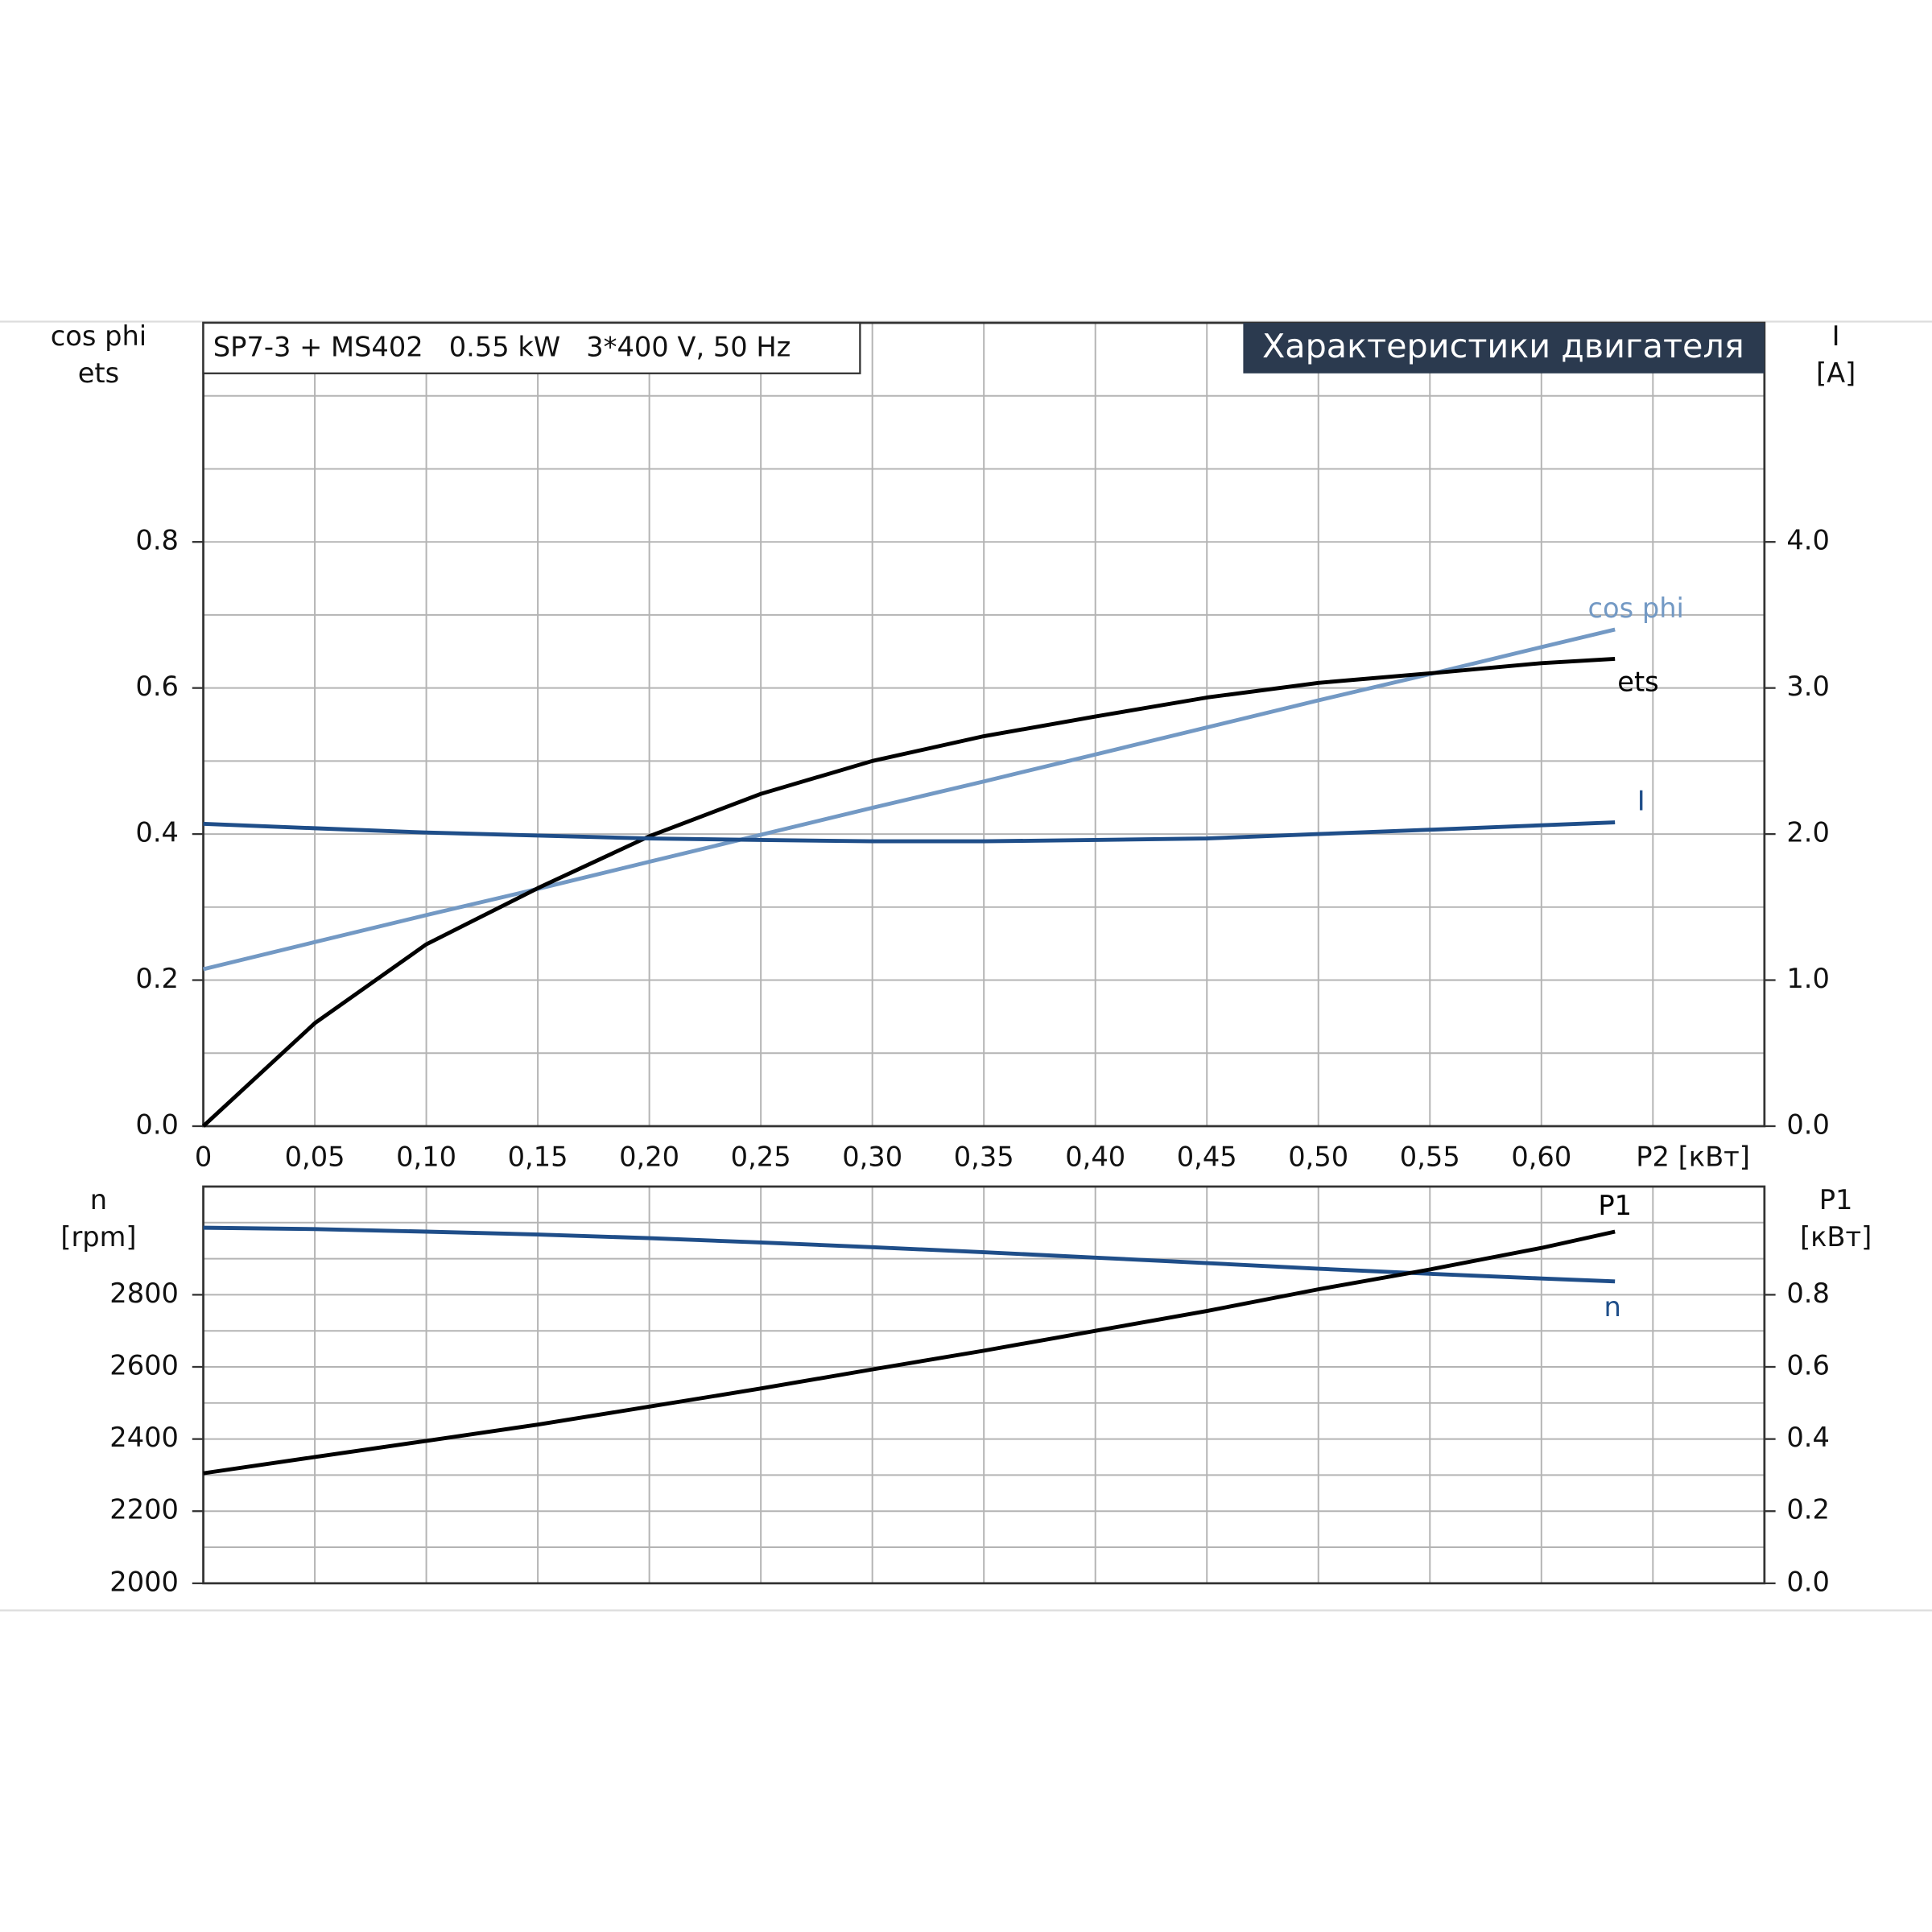 This screenshot has width=1932, height=1932. What do you see at coordinates (1318, 1156) in the screenshot?
I see `x-tick-label: 0,50` at bounding box center [1318, 1156].